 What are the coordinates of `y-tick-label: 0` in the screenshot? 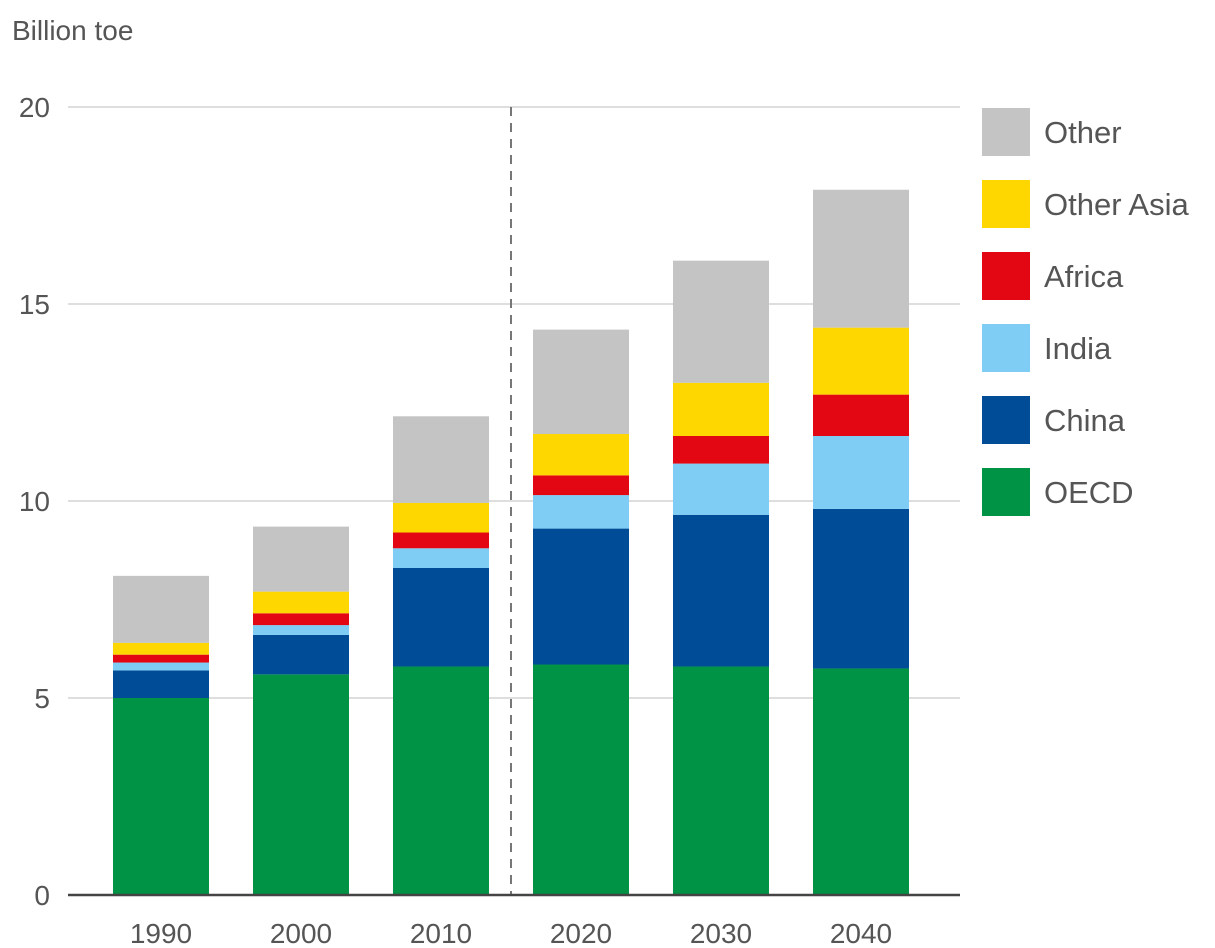 It's located at (42, 895).